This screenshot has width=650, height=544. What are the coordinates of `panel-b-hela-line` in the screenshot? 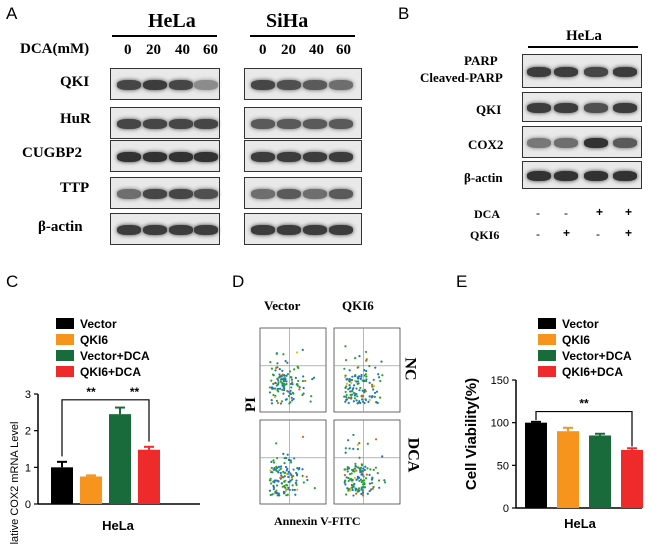 It's located at (583, 47).